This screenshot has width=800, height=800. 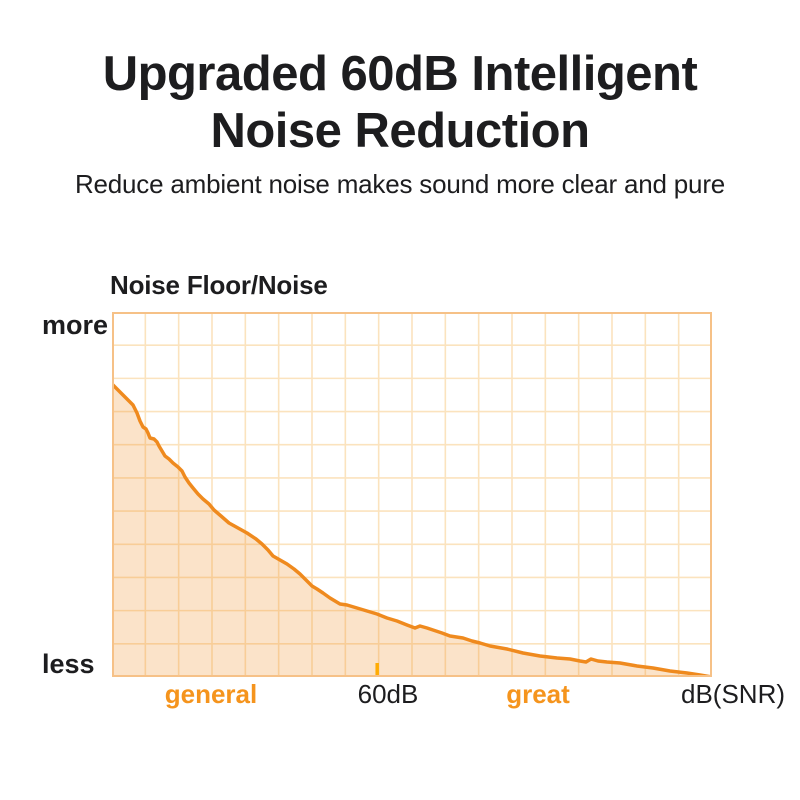 What do you see at coordinates (733, 694) in the screenshot?
I see `x-axis-label-snr: dB(SNR)` at bounding box center [733, 694].